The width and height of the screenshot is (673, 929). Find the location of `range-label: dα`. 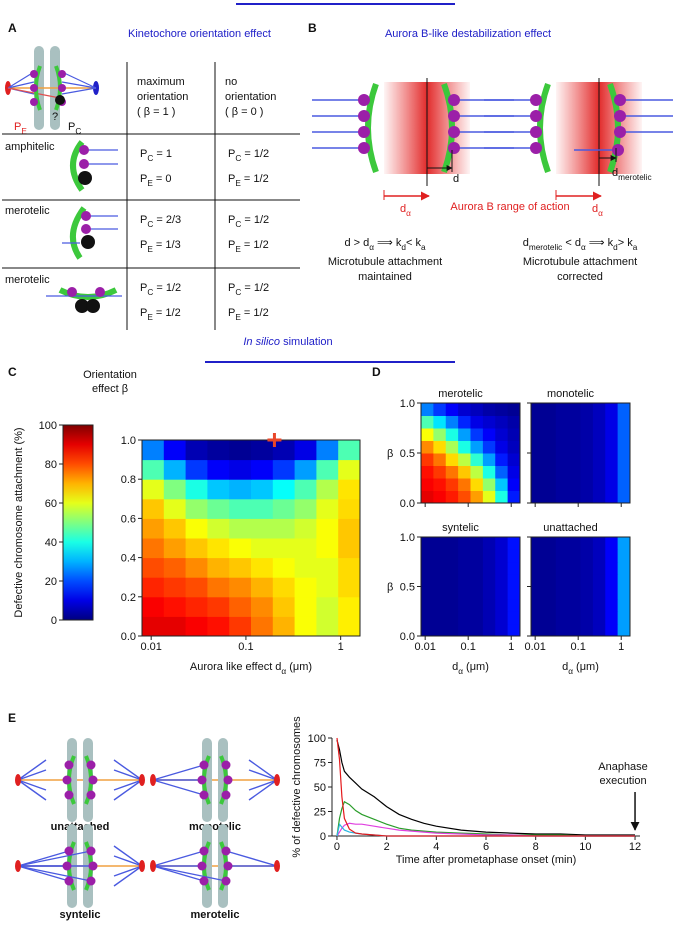

range-label: dα is located at coordinates (405, 210).